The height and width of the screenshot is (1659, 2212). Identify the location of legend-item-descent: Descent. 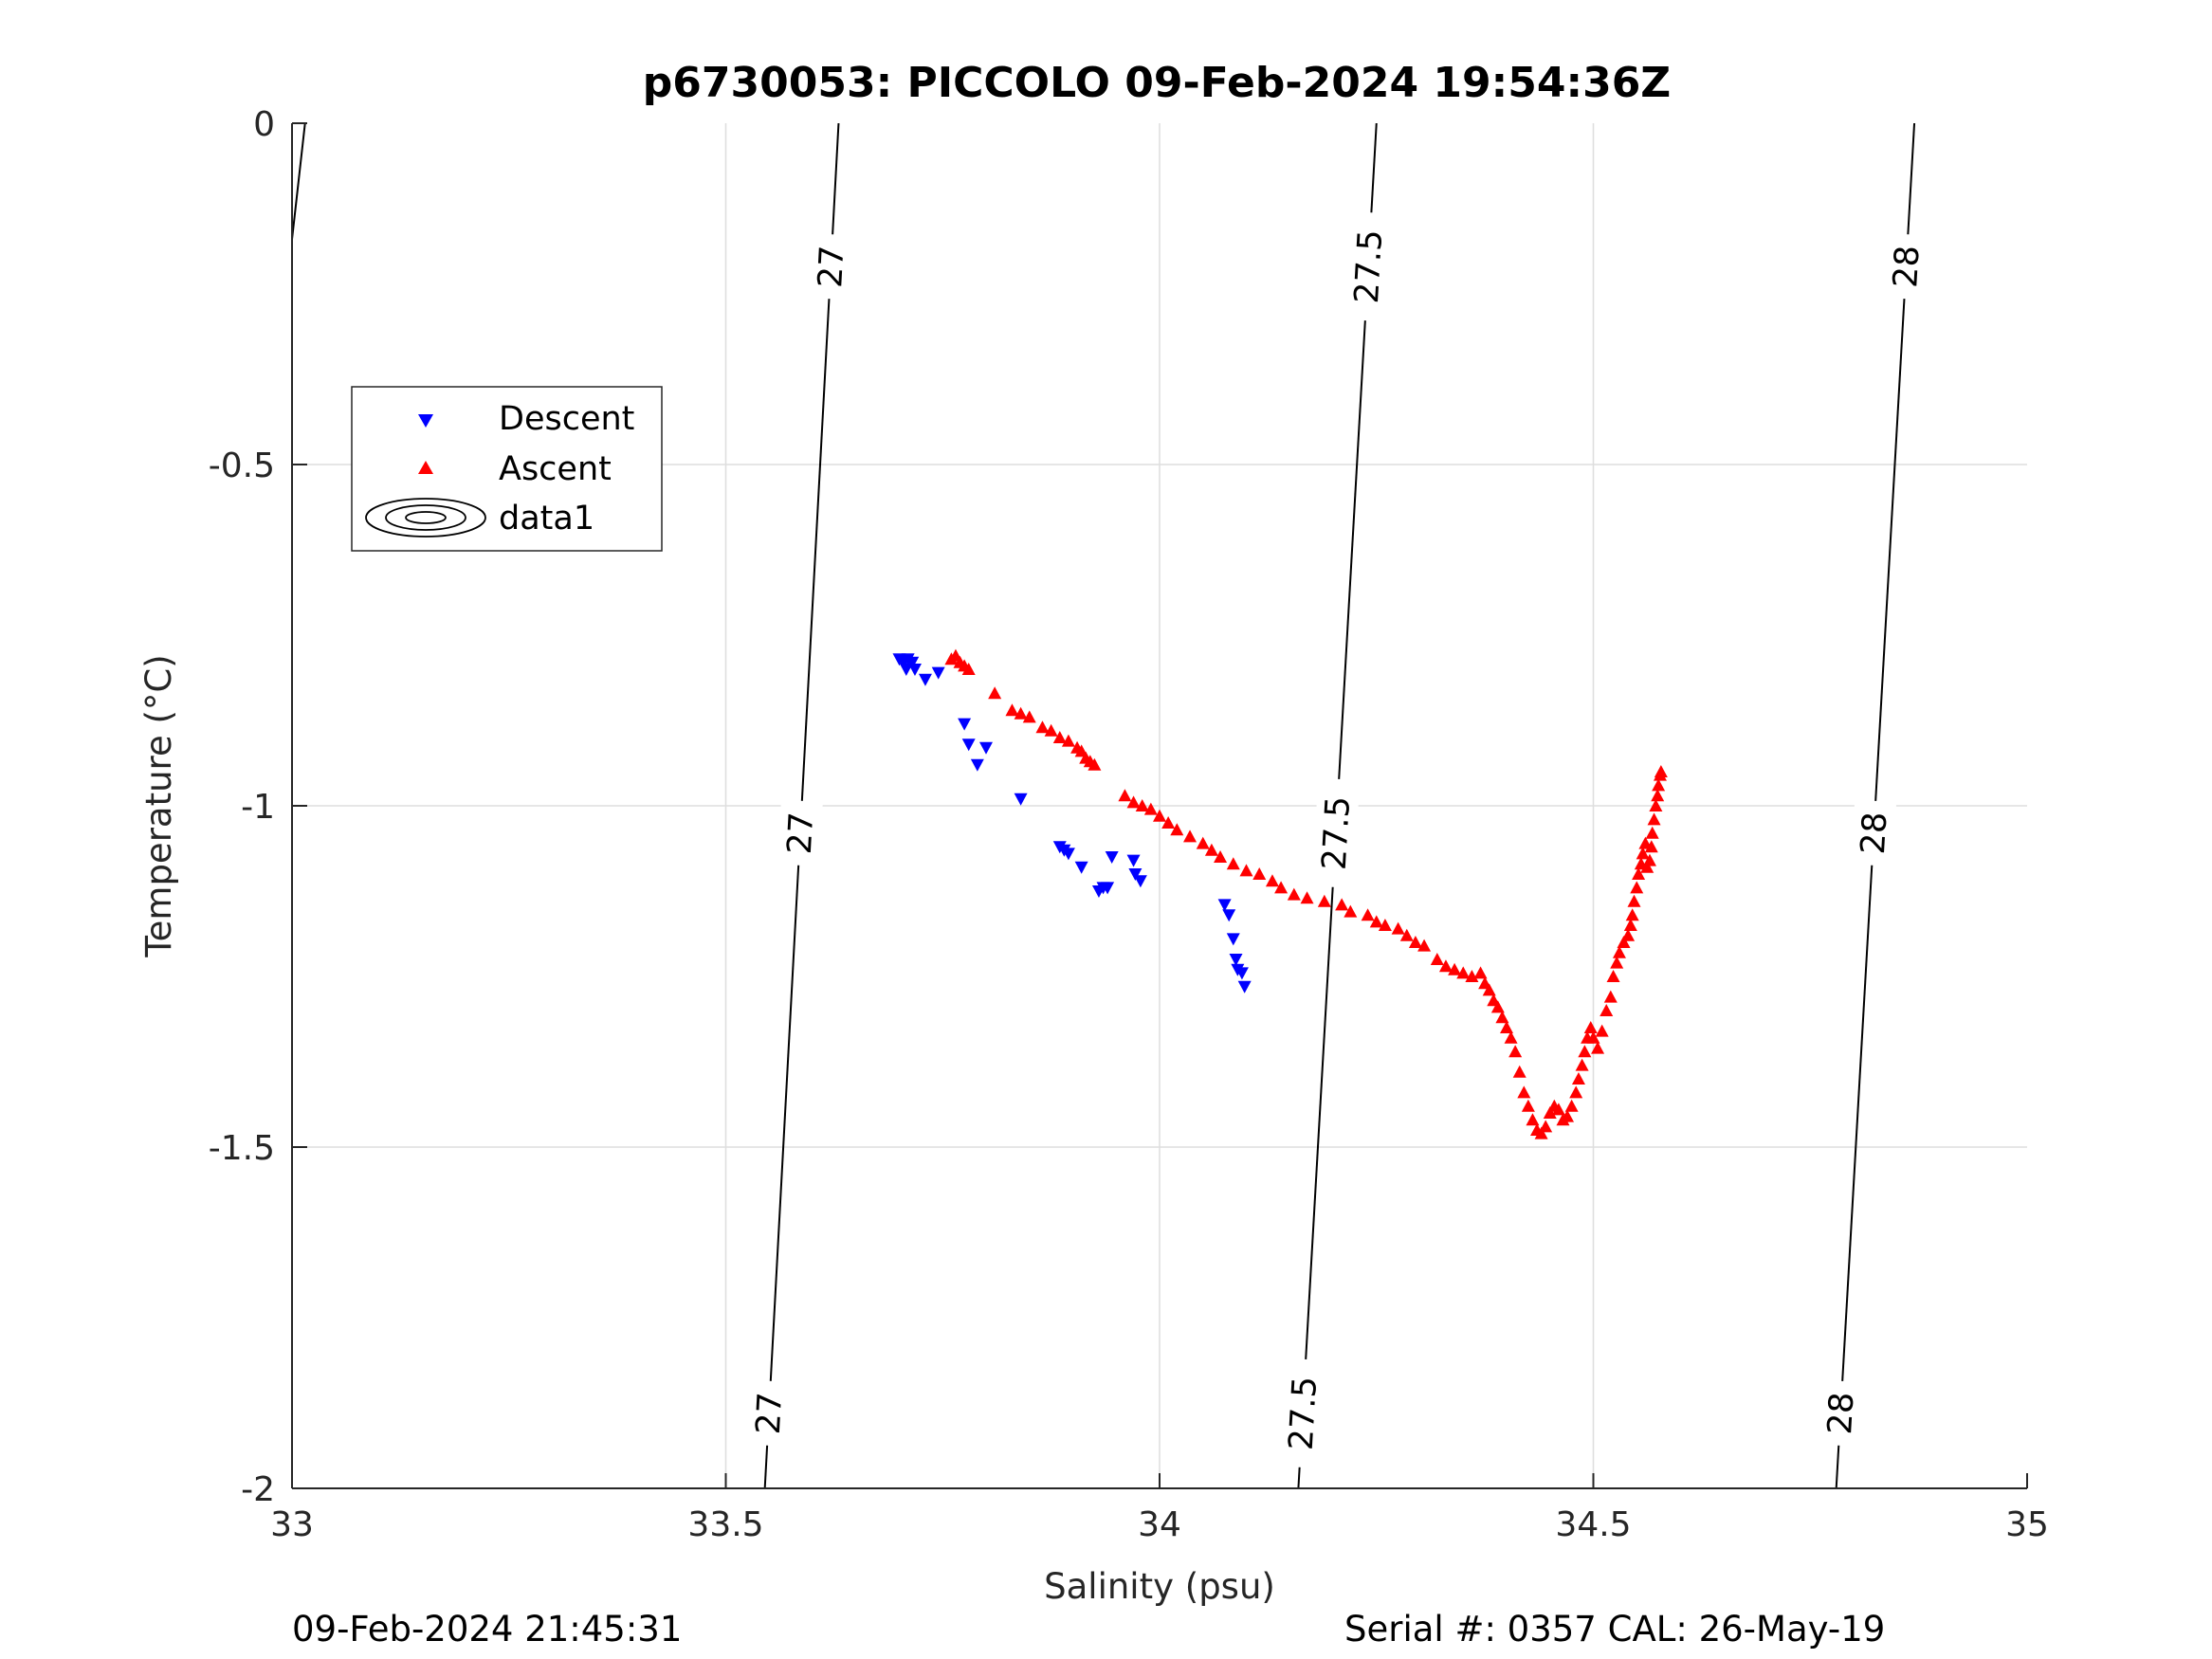
(526, 419).